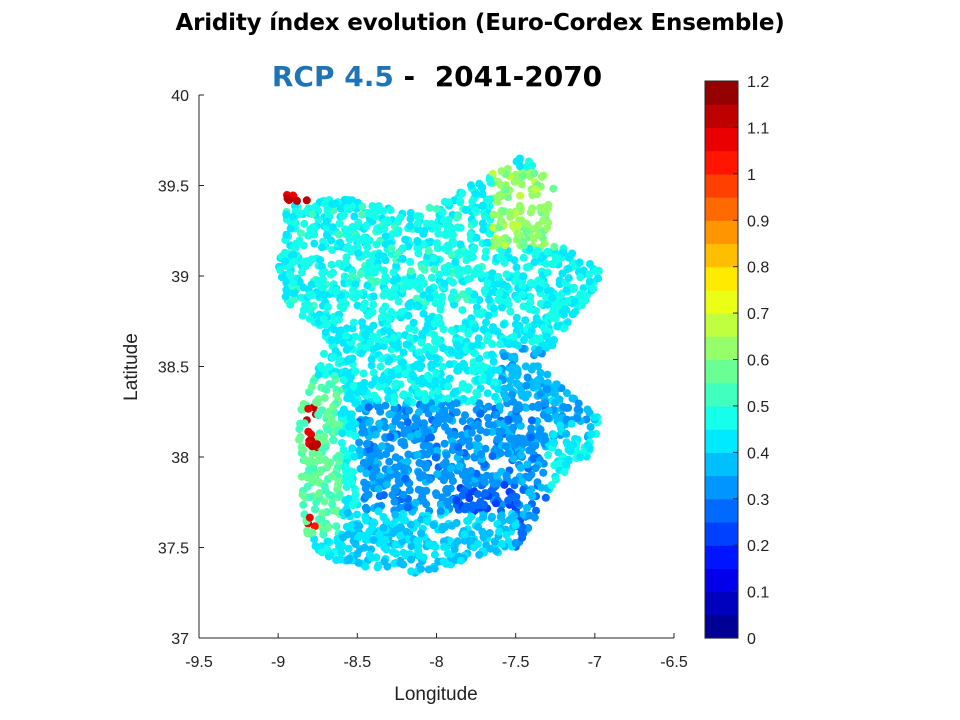 The width and height of the screenshot is (960, 720). Describe the element at coordinates (751, 175) in the screenshot. I see `colorbar-tick-label: 1` at that location.